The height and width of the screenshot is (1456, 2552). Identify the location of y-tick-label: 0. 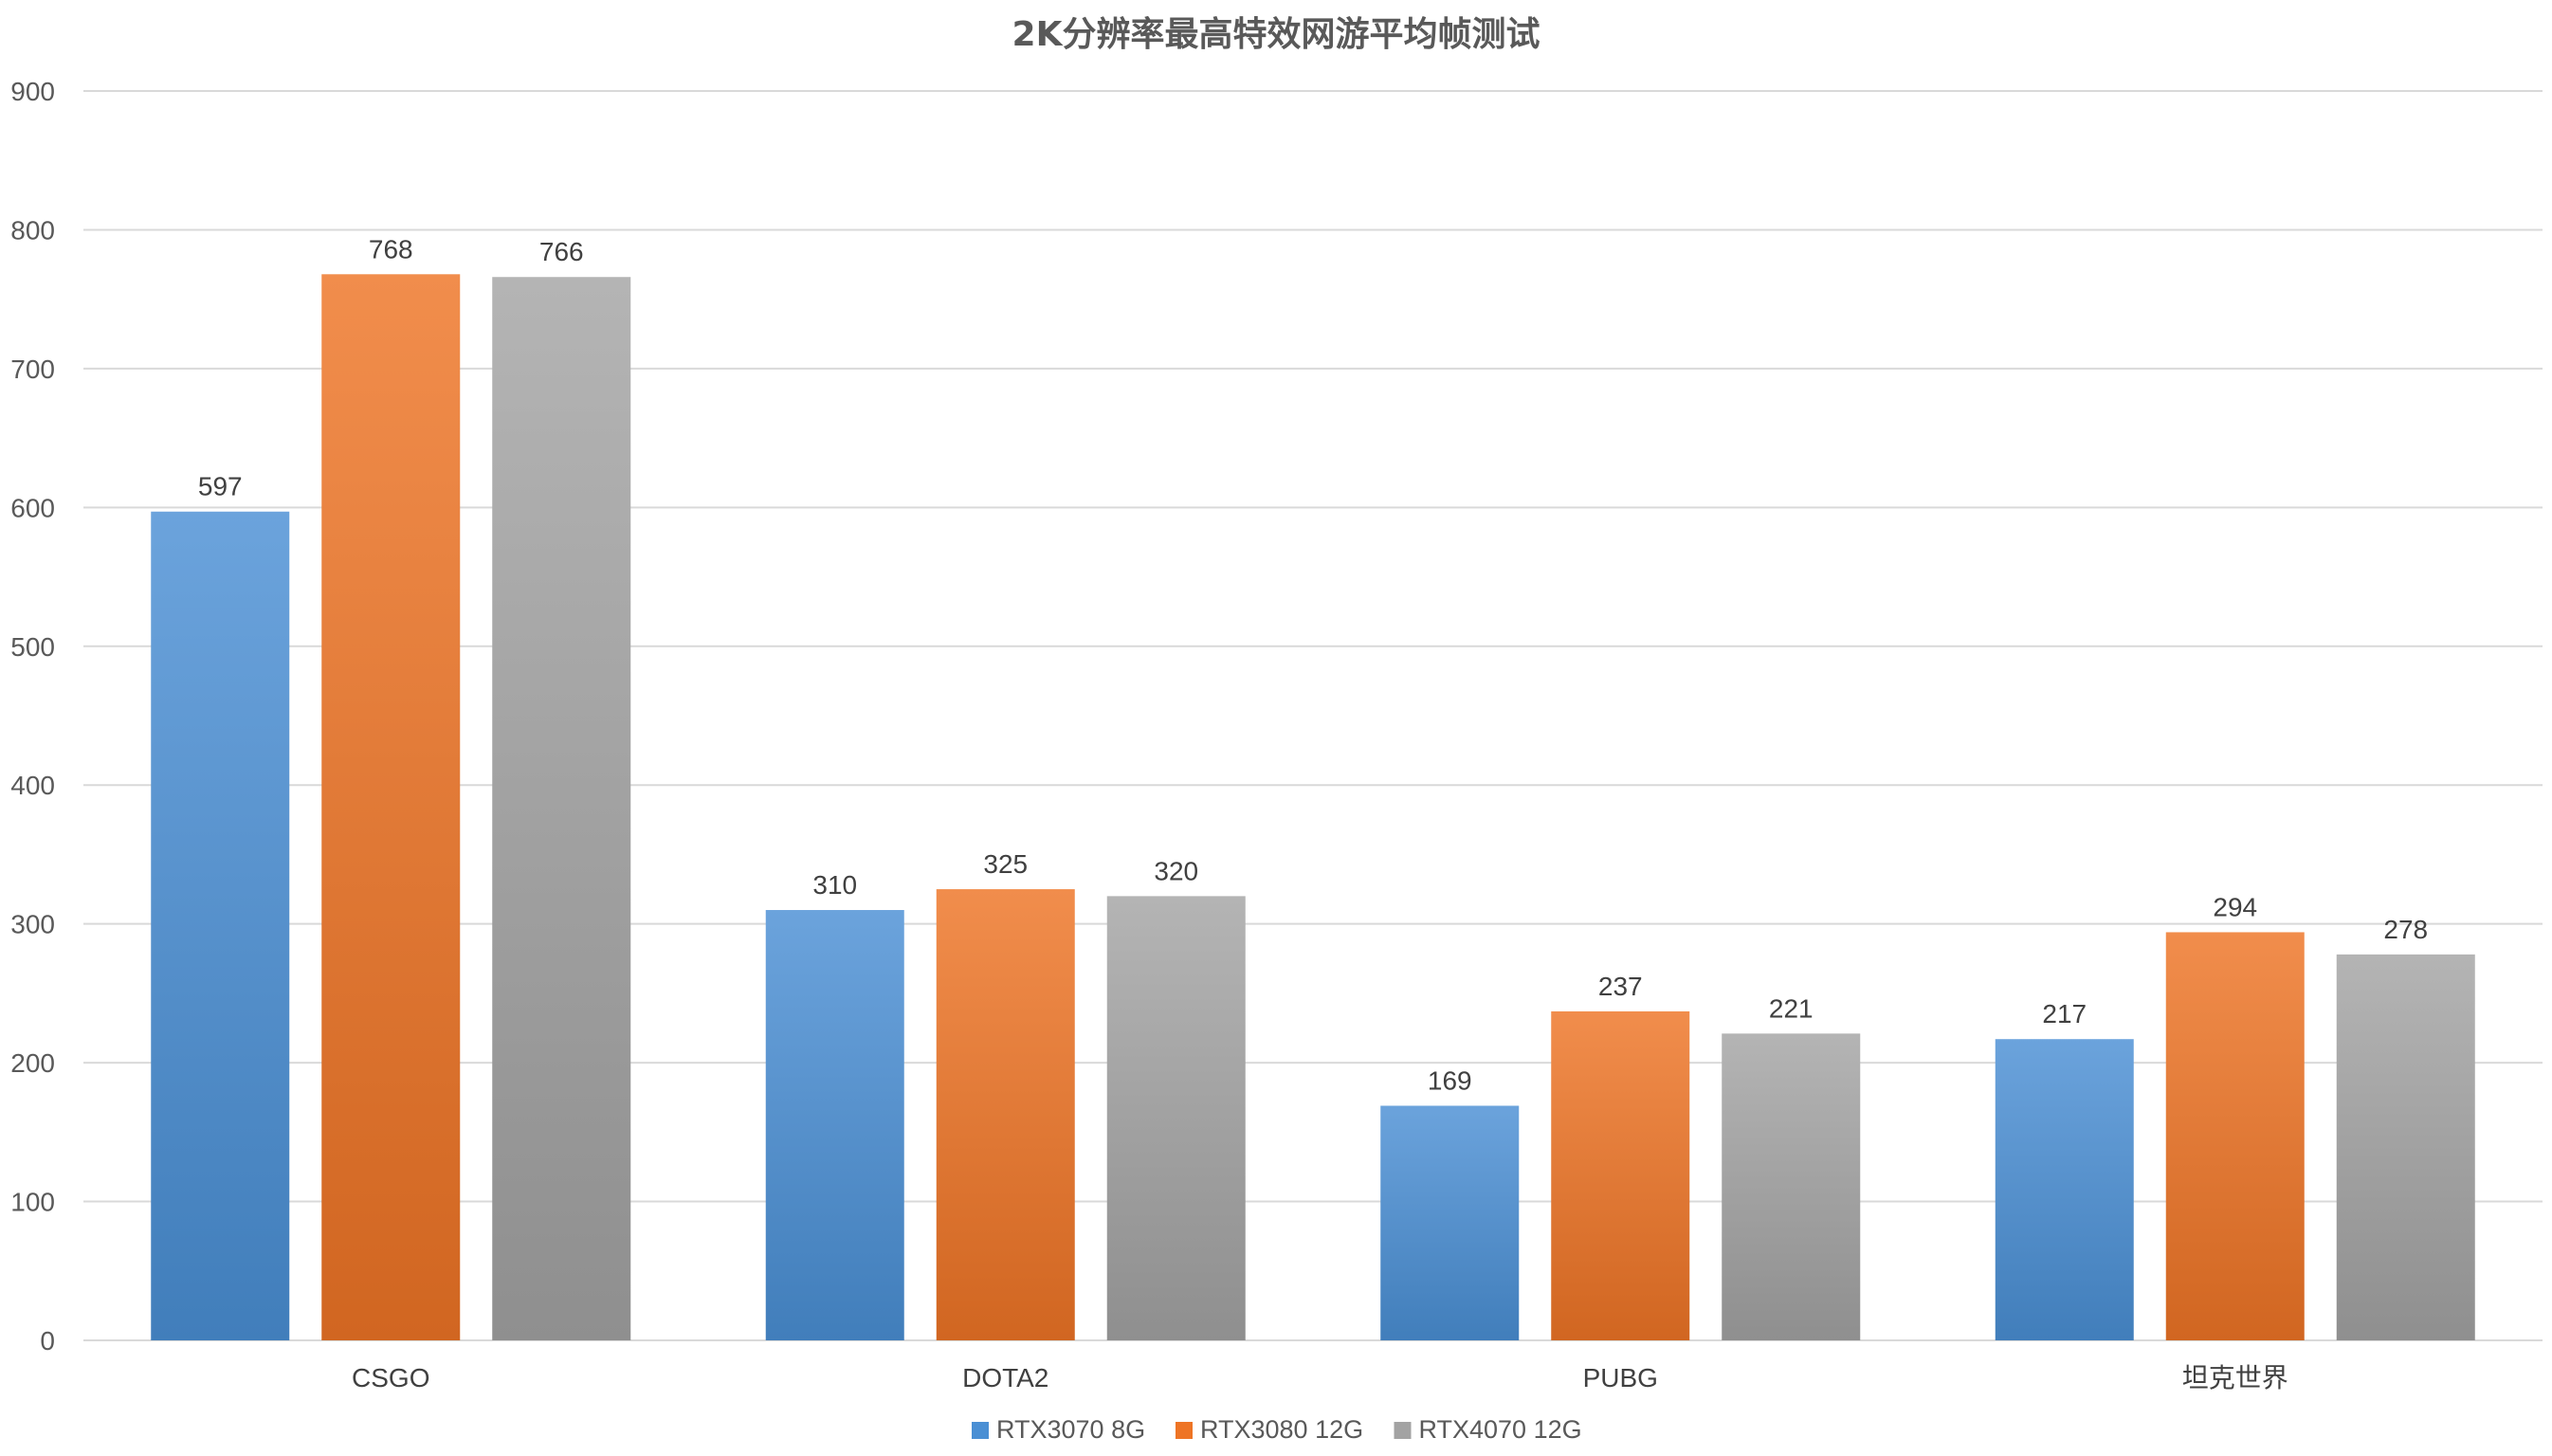
(47, 1341).